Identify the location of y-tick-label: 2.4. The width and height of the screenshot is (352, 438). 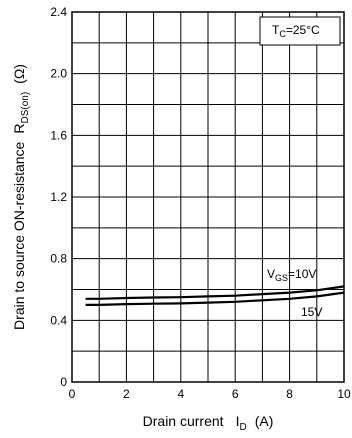
(58, 12).